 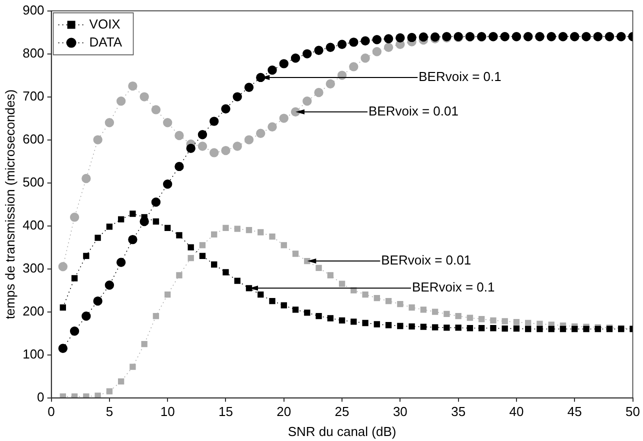 What do you see at coordinates (225, 412) in the screenshot?
I see `x-tick-label: 15` at bounding box center [225, 412].